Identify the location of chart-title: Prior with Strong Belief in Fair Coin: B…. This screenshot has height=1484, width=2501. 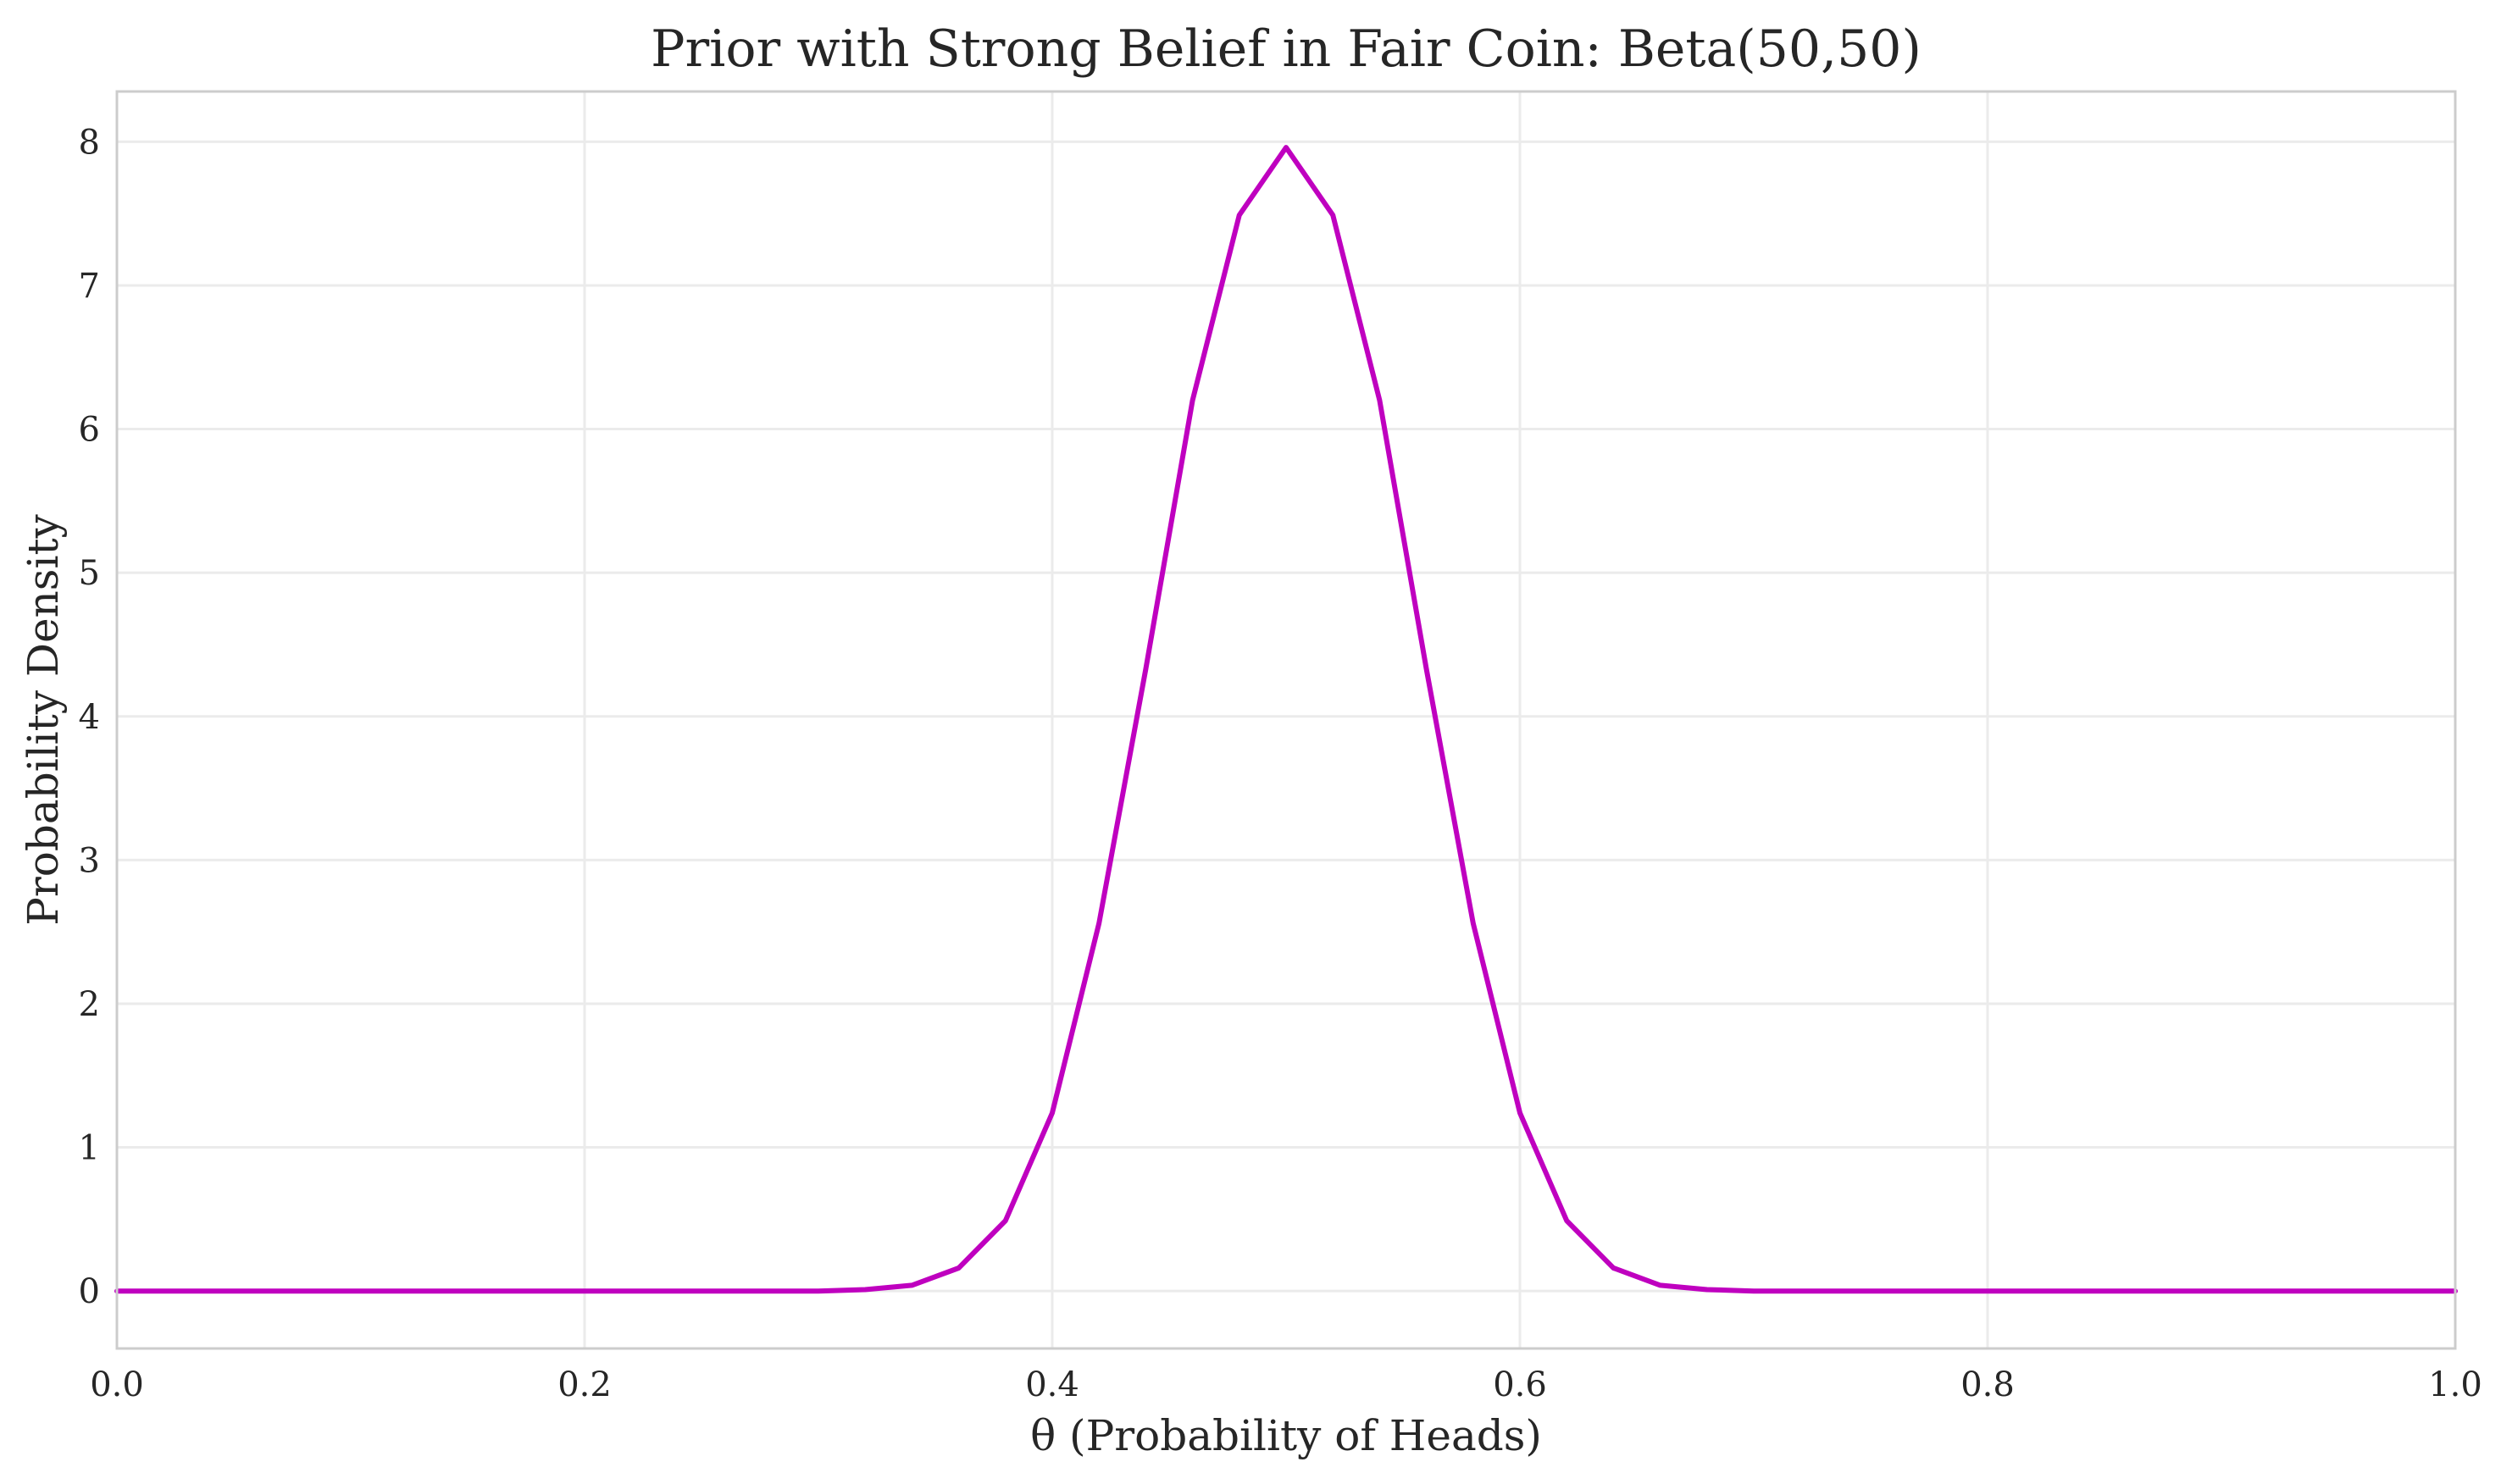
(1286, 49).